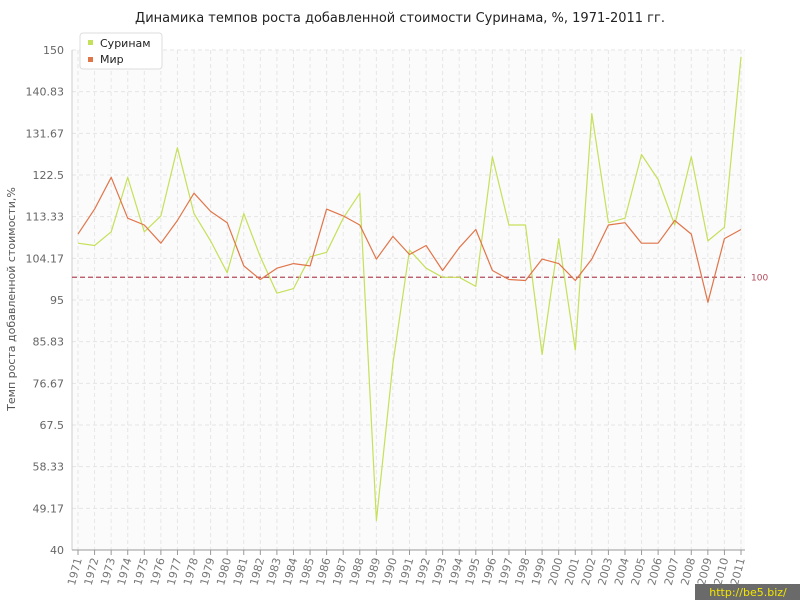 This screenshot has height=600, width=800. What do you see at coordinates (45, 92) in the screenshot?
I see `y-tick-label: 140.83` at bounding box center [45, 92].